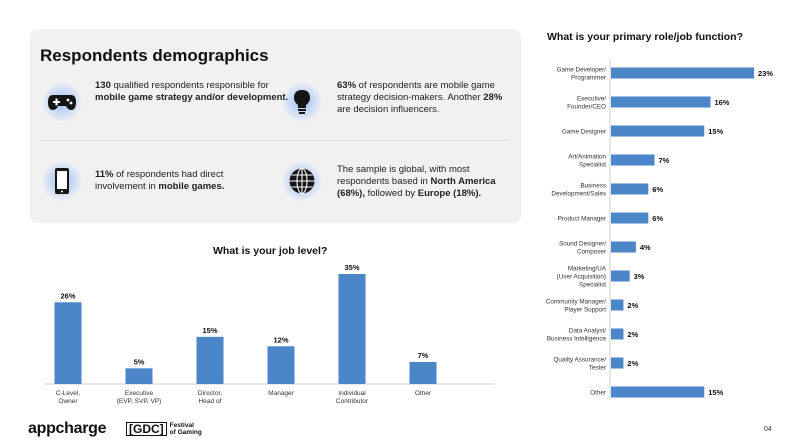 The width and height of the screenshot is (800, 447). Describe the element at coordinates (580, 360) in the screenshot. I see `category-label: Quality Assurance/` at that location.